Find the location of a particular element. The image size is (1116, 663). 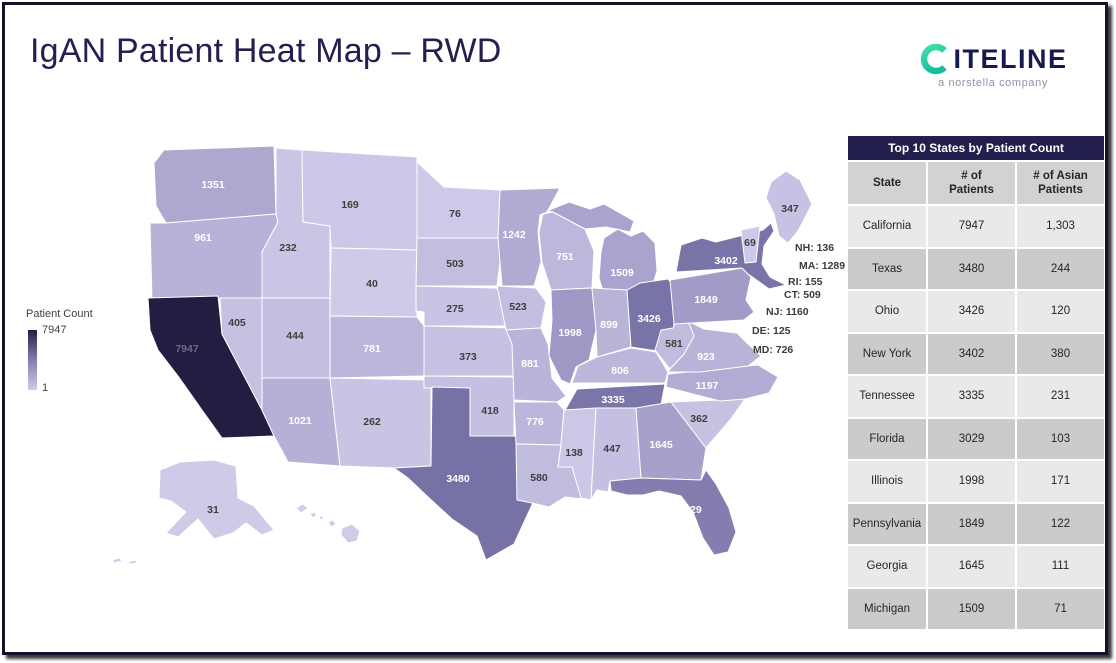

state-value-label-NV: 405 is located at coordinates (237, 323).